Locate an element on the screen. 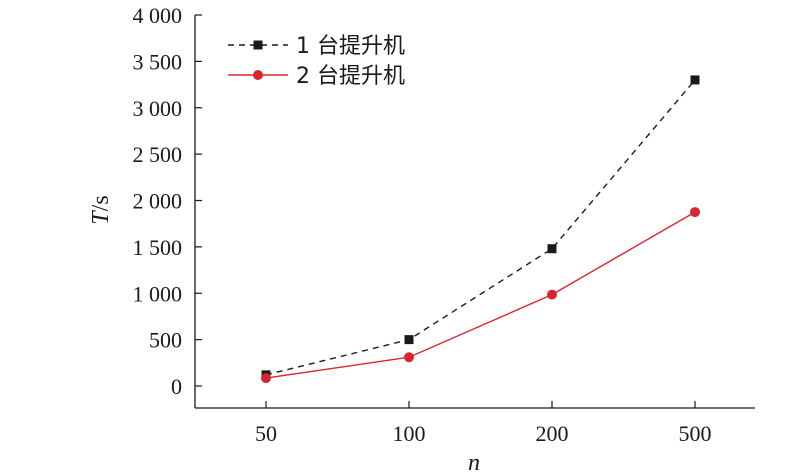 Image resolution: width=800 pixels, height=475 pixels. x-axis-title: n is located at coordinates (474, 462).